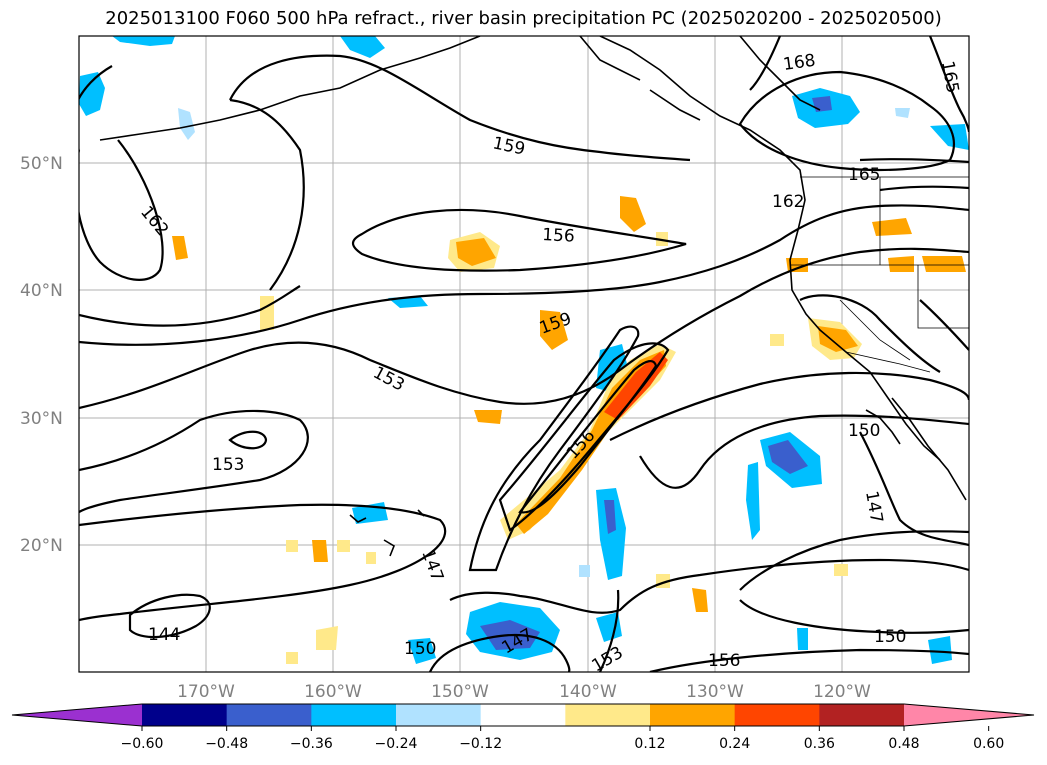  What do you see at coordinates (879, 274) in the screenshot?
I see `political-borders` at bounding box center [879, 274].